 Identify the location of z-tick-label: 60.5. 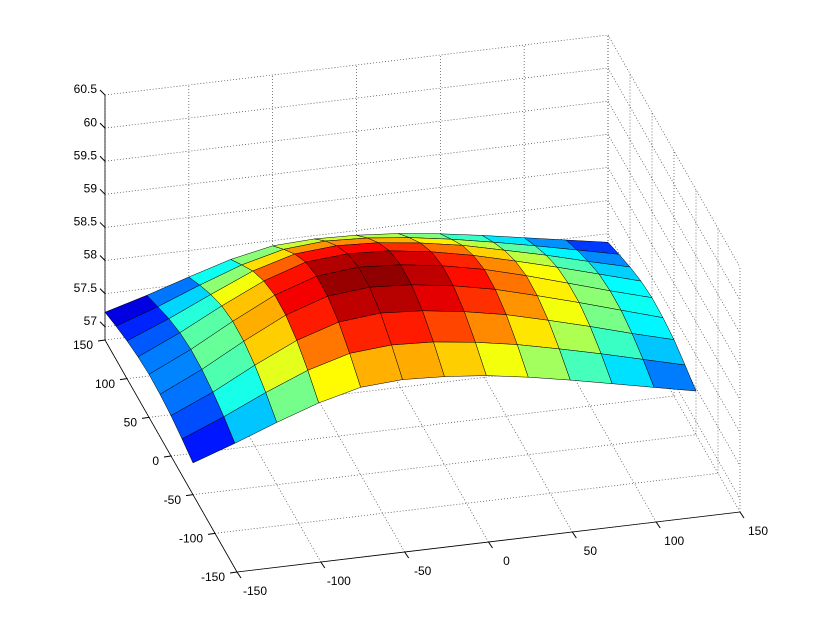
(86, 89).